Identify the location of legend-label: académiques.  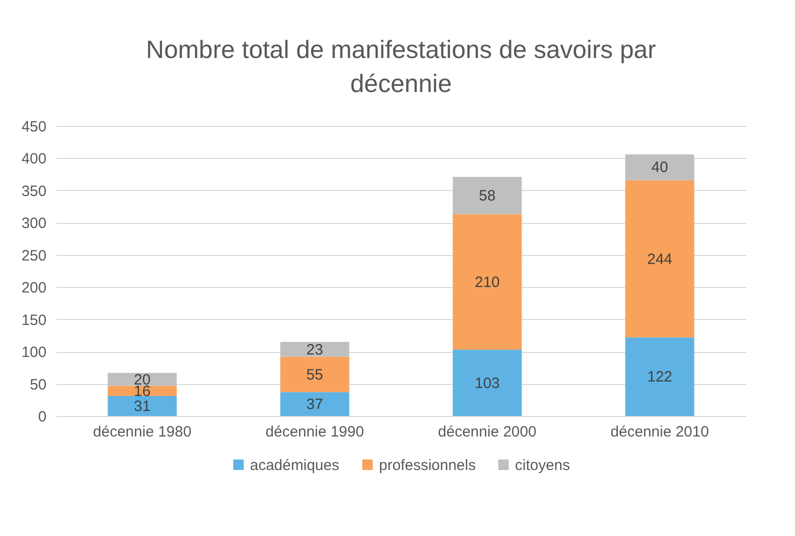
(295, 465).